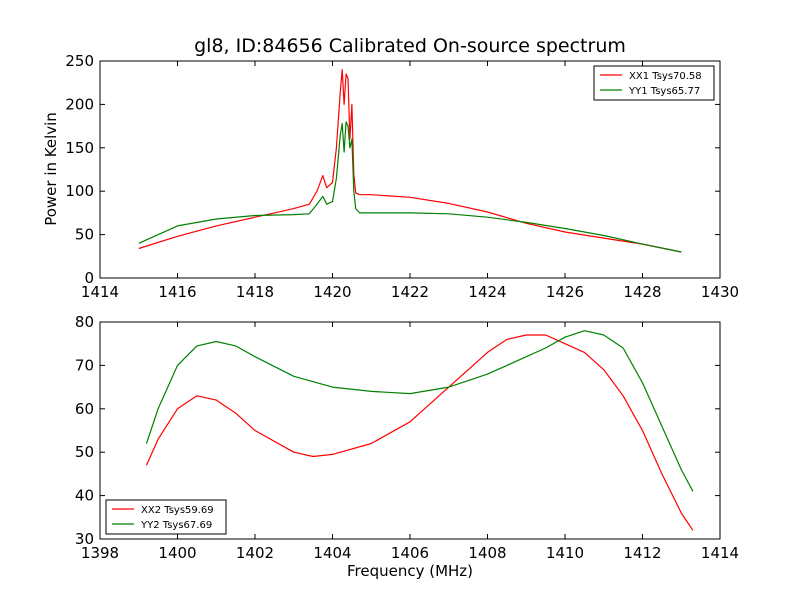 The image size is (800, 600). Describe the element at coordinates (410, 292) in the screenshot. I see `top-xtick-label: 1422` at that location.